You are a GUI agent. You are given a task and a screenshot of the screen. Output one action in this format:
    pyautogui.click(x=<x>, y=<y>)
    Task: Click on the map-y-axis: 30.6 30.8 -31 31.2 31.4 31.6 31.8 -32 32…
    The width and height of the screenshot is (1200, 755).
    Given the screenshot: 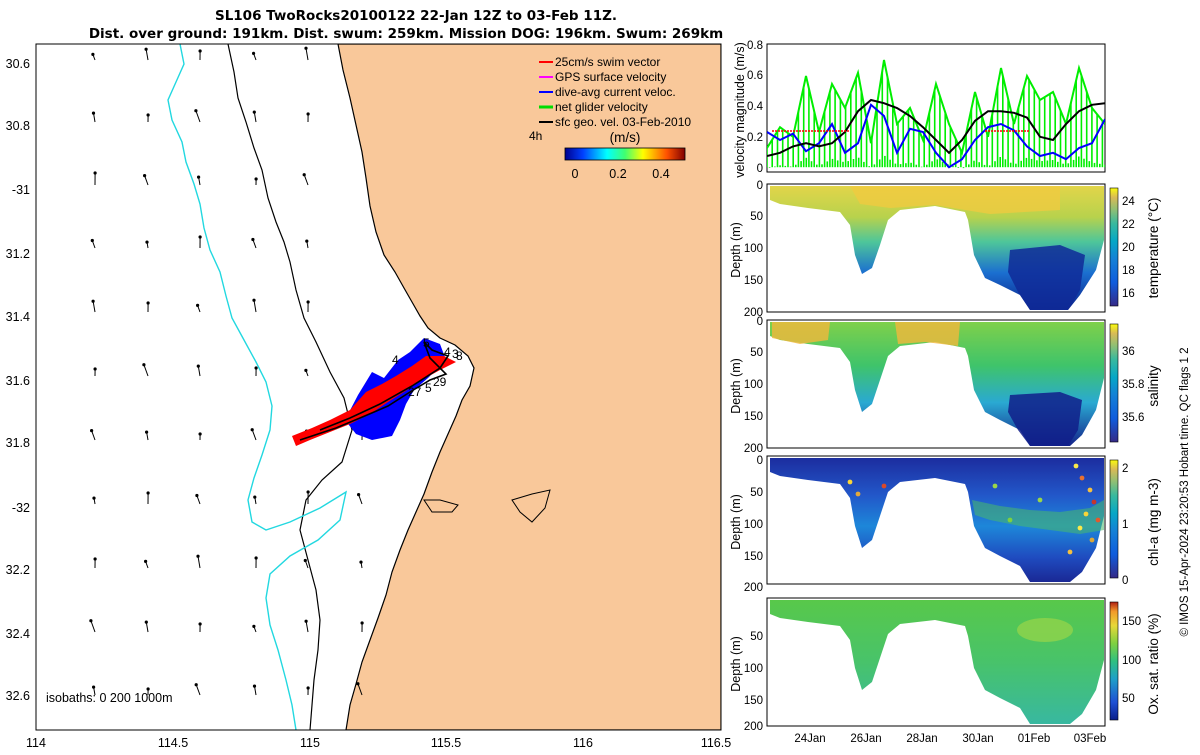 What is the action you would take?
    pyautogui.click(x=18, y=380)
    